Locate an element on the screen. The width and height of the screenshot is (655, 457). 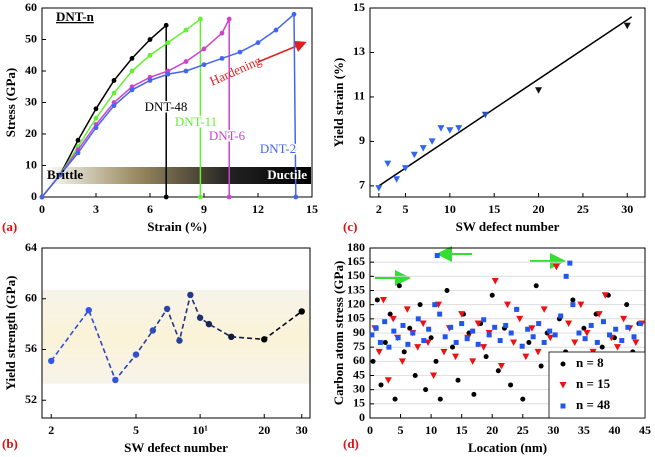
legend-label: n = 15 is located at coordinates (593, 383).